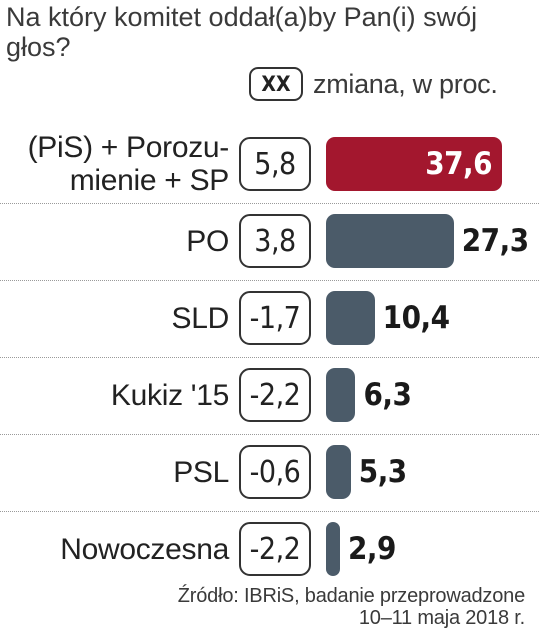 The height and width of the screenshot is (640, 539). I want to click on change-box: -1,7, so click(275, 318).